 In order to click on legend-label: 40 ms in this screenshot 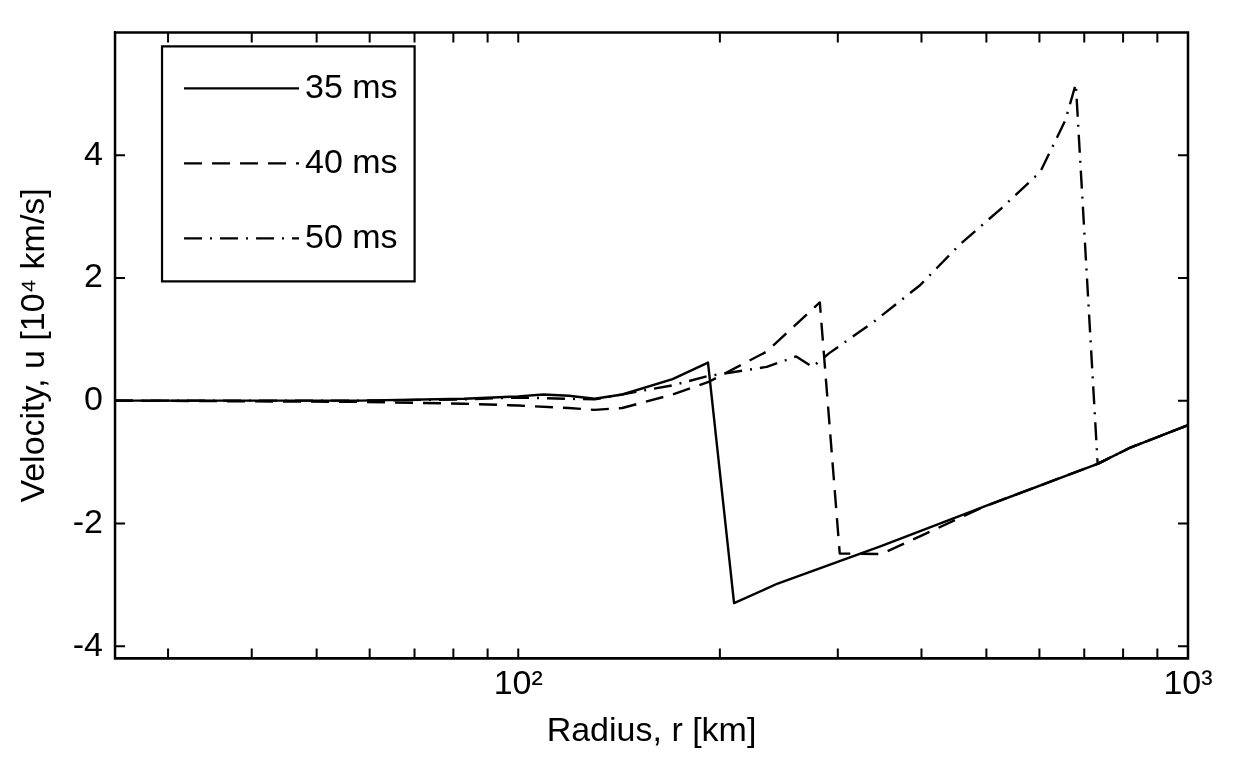, I will do `click(351, 160)`.